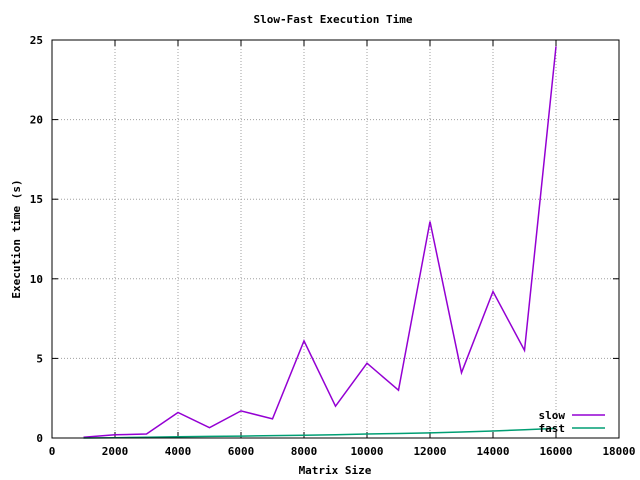 The image size is (640, 480). Describe the element at coordinates (52, 451) in the screenshot. I see `x-tick-label: 0` at that location.